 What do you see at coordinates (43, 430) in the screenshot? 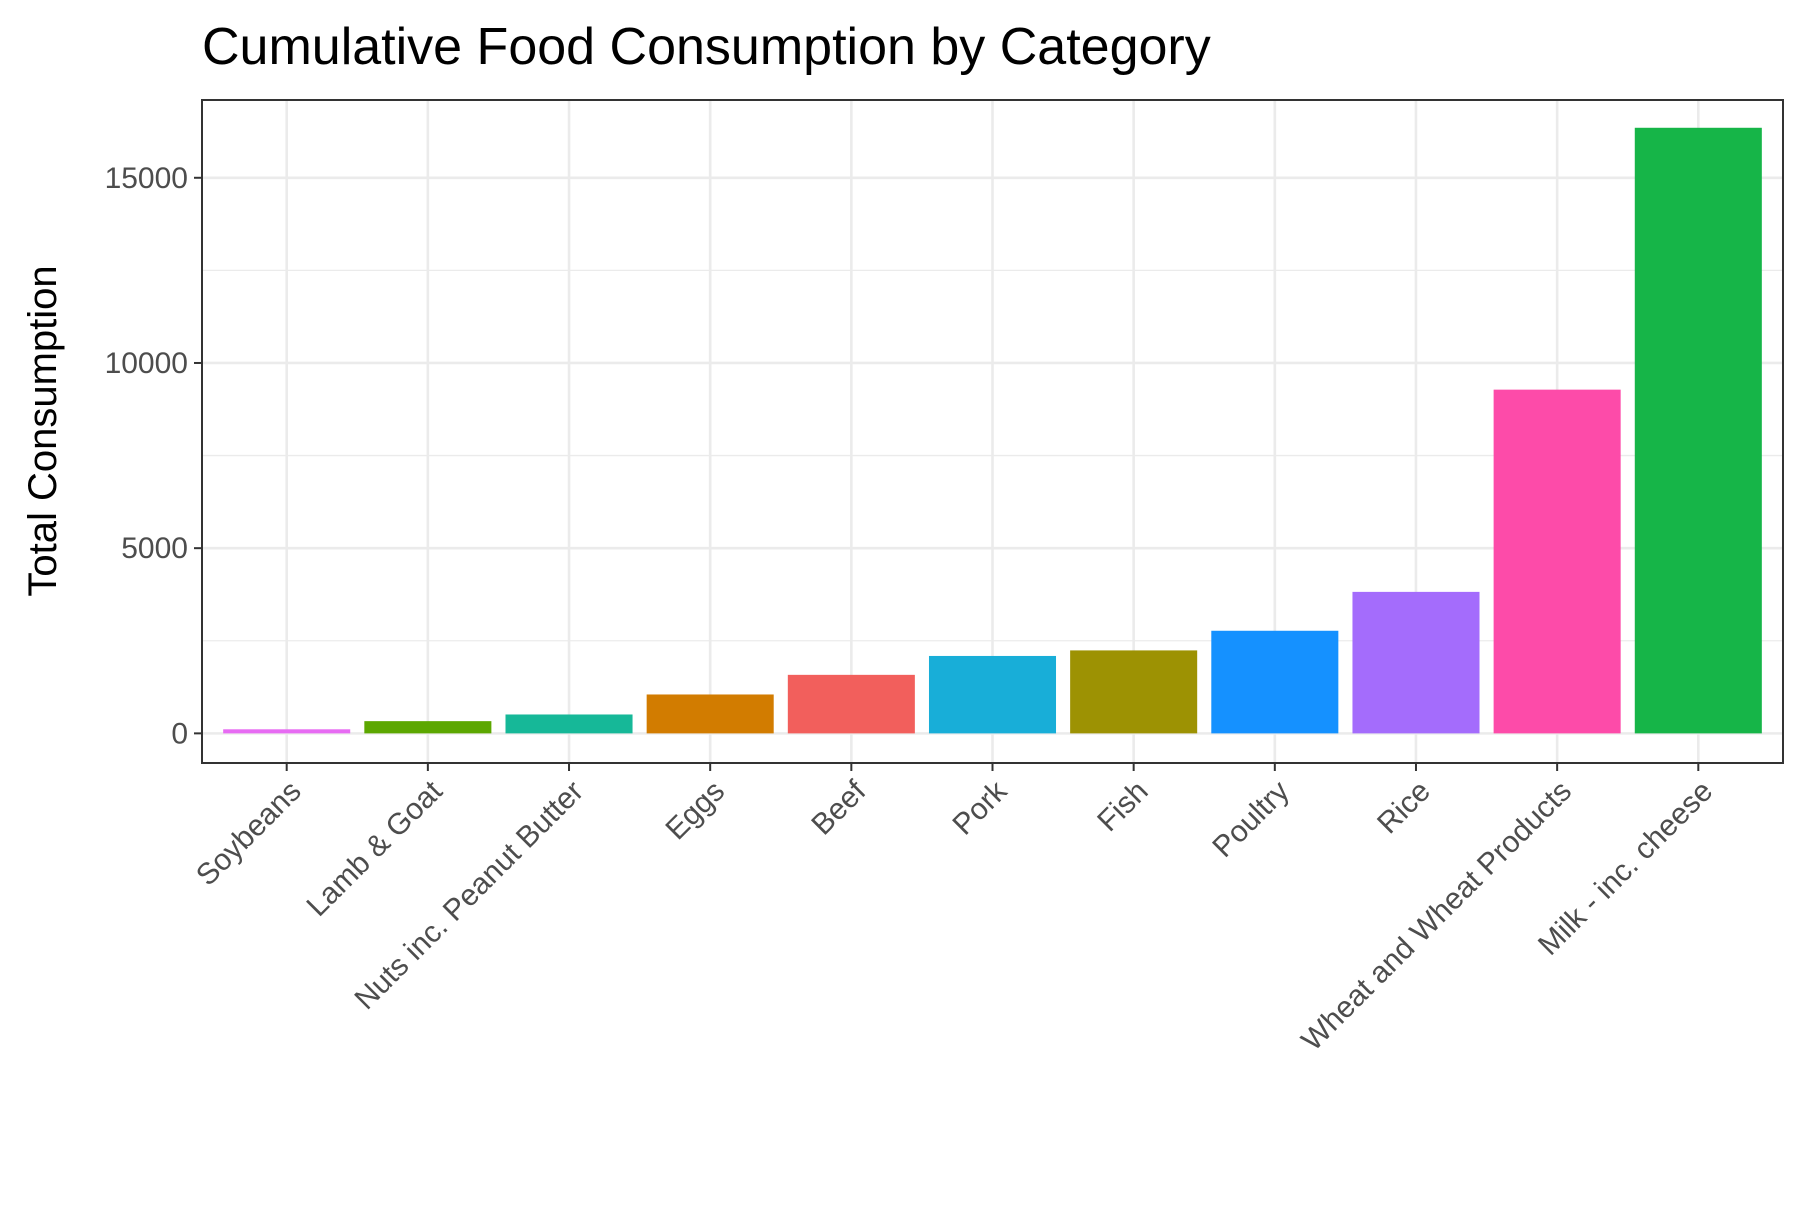
I see `y-axis-title: Total Consumption` at bounding box center [43, 430].